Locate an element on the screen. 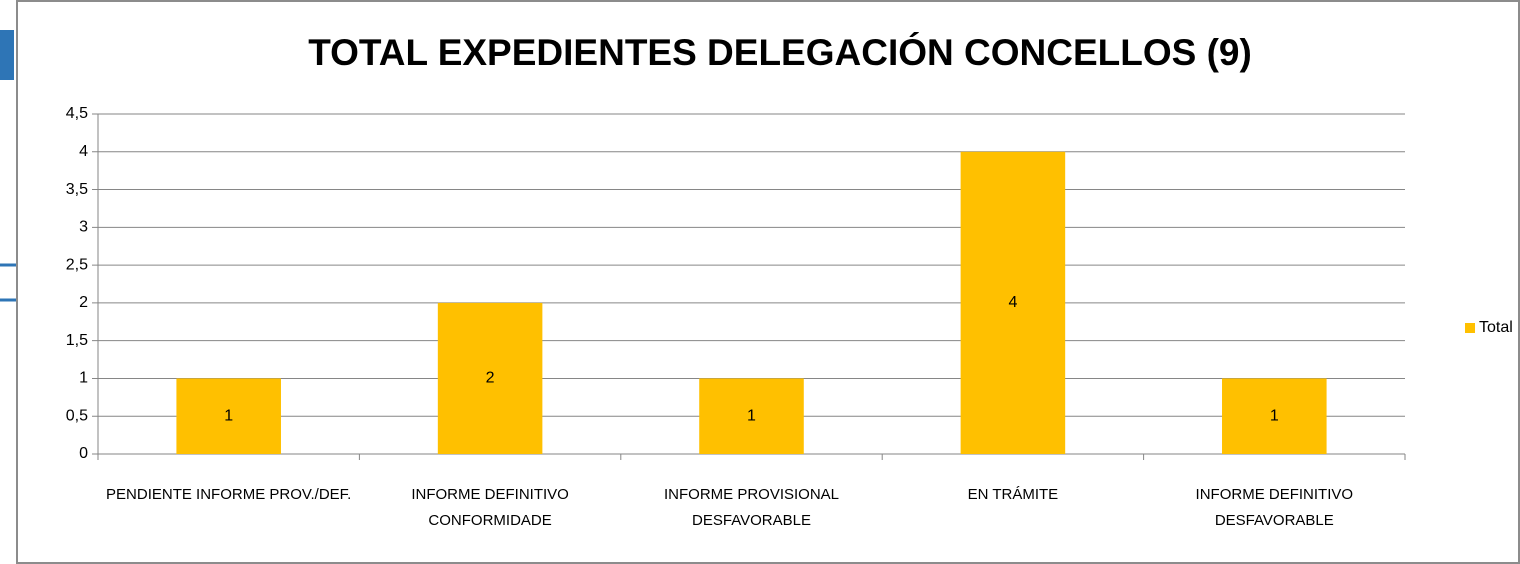 Image resolution: width=1520 pixels, height=564 pixels. legend-label: Total is located at coordinates (1496, 327).